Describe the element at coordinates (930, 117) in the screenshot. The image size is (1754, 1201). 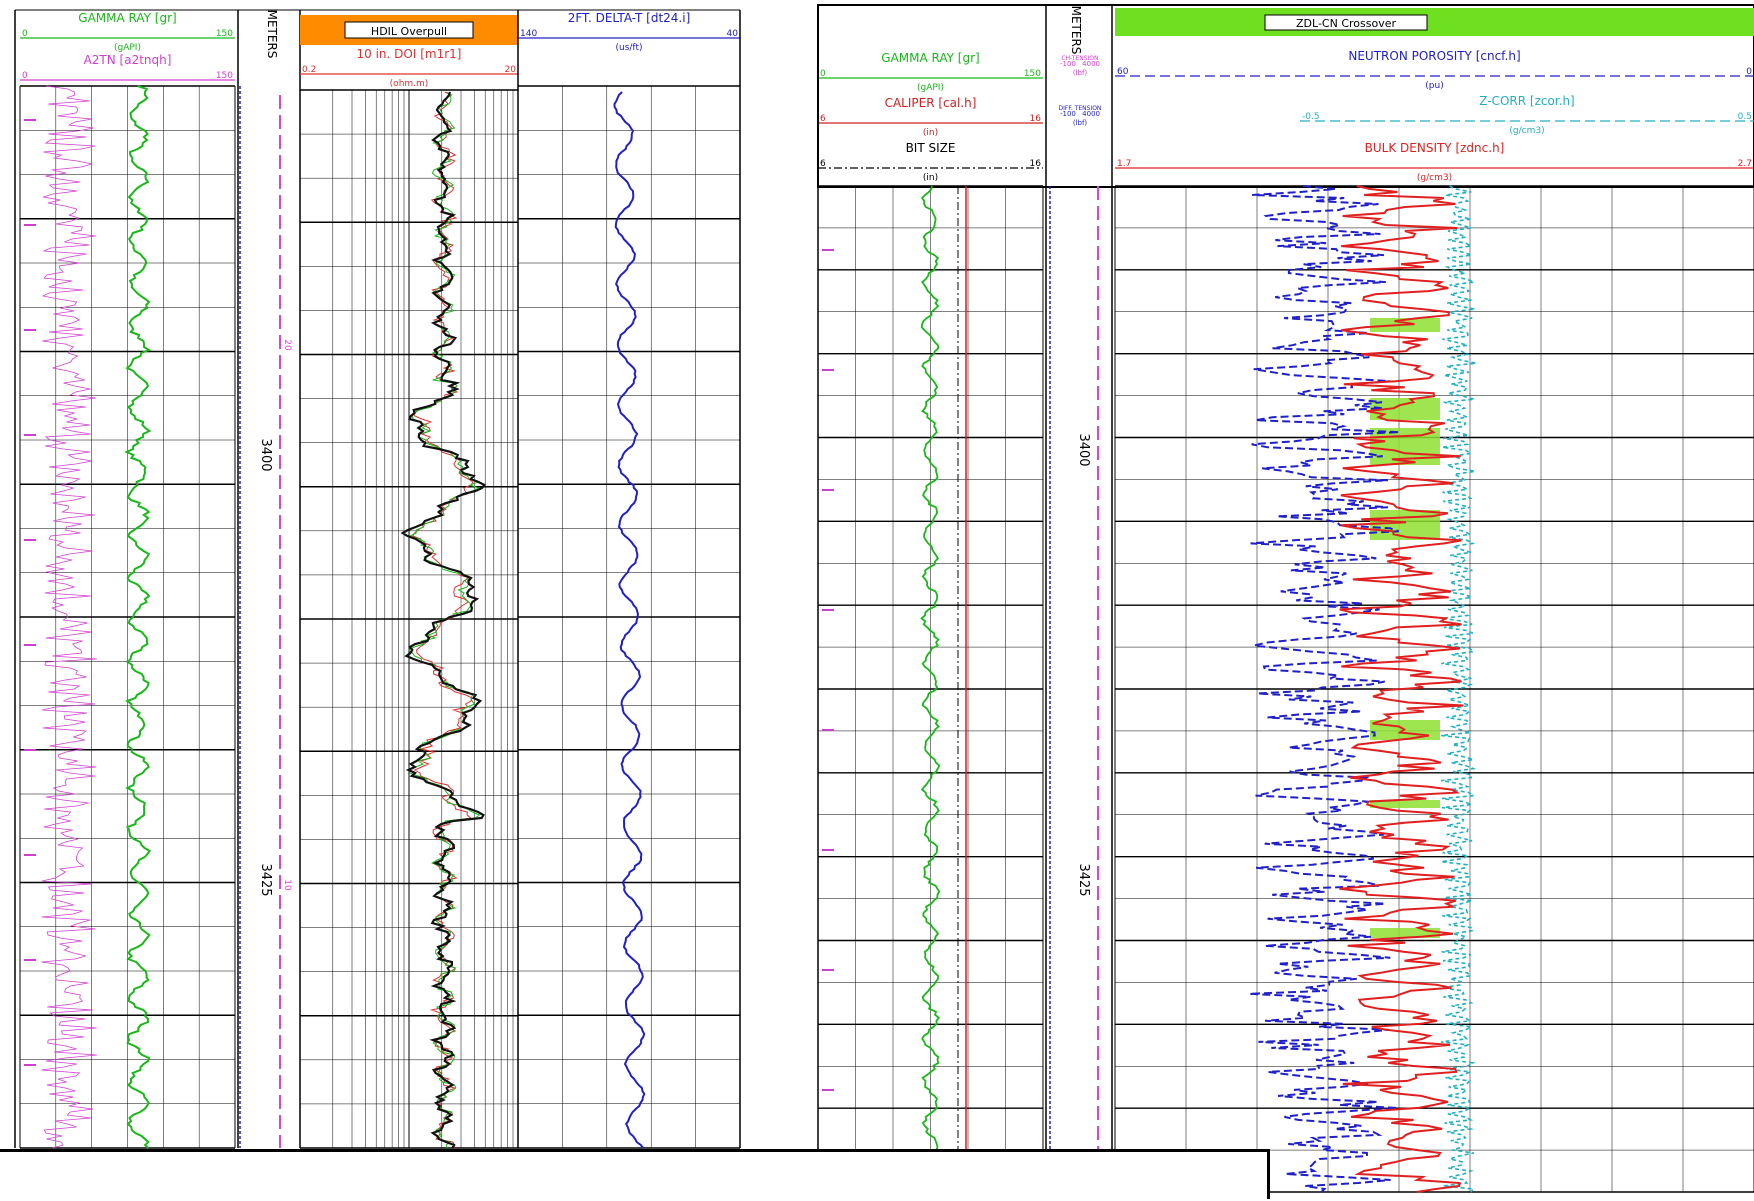
I see `header-caliper: CALIPER [cal.h] 6 16 (in)` at that location.